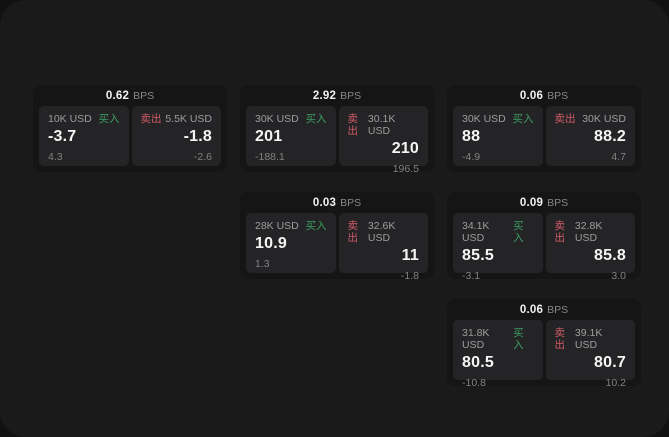 The height and width of the screenshot is (437, 669). I want to click on buy-price: -3.7, so click(62, 136).